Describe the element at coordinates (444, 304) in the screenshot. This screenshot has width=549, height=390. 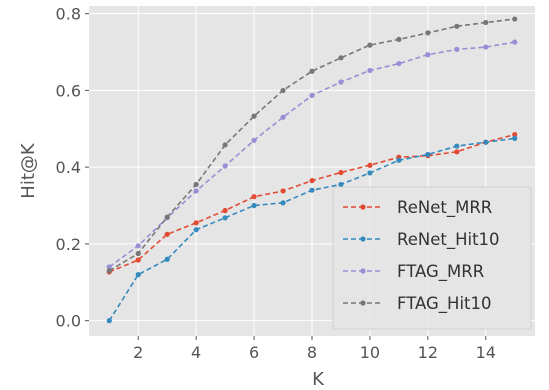
I see `legend-label: FTAG_Hit10` at that location.